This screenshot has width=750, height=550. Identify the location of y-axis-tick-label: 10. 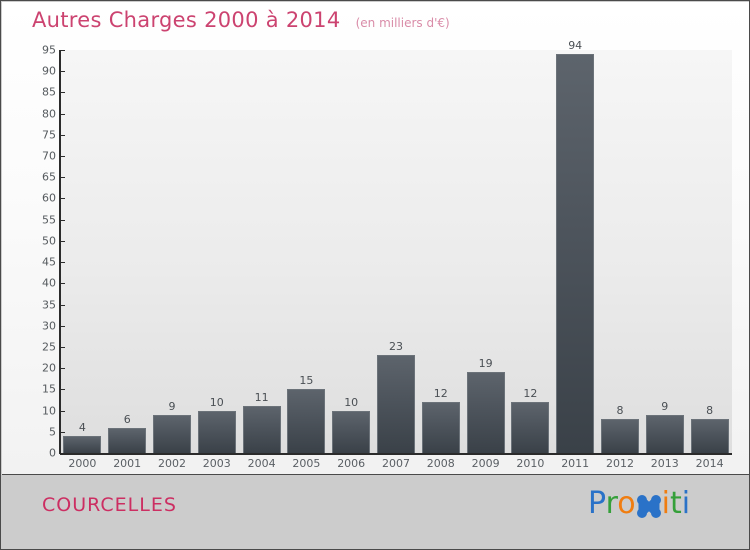
(49, 411).